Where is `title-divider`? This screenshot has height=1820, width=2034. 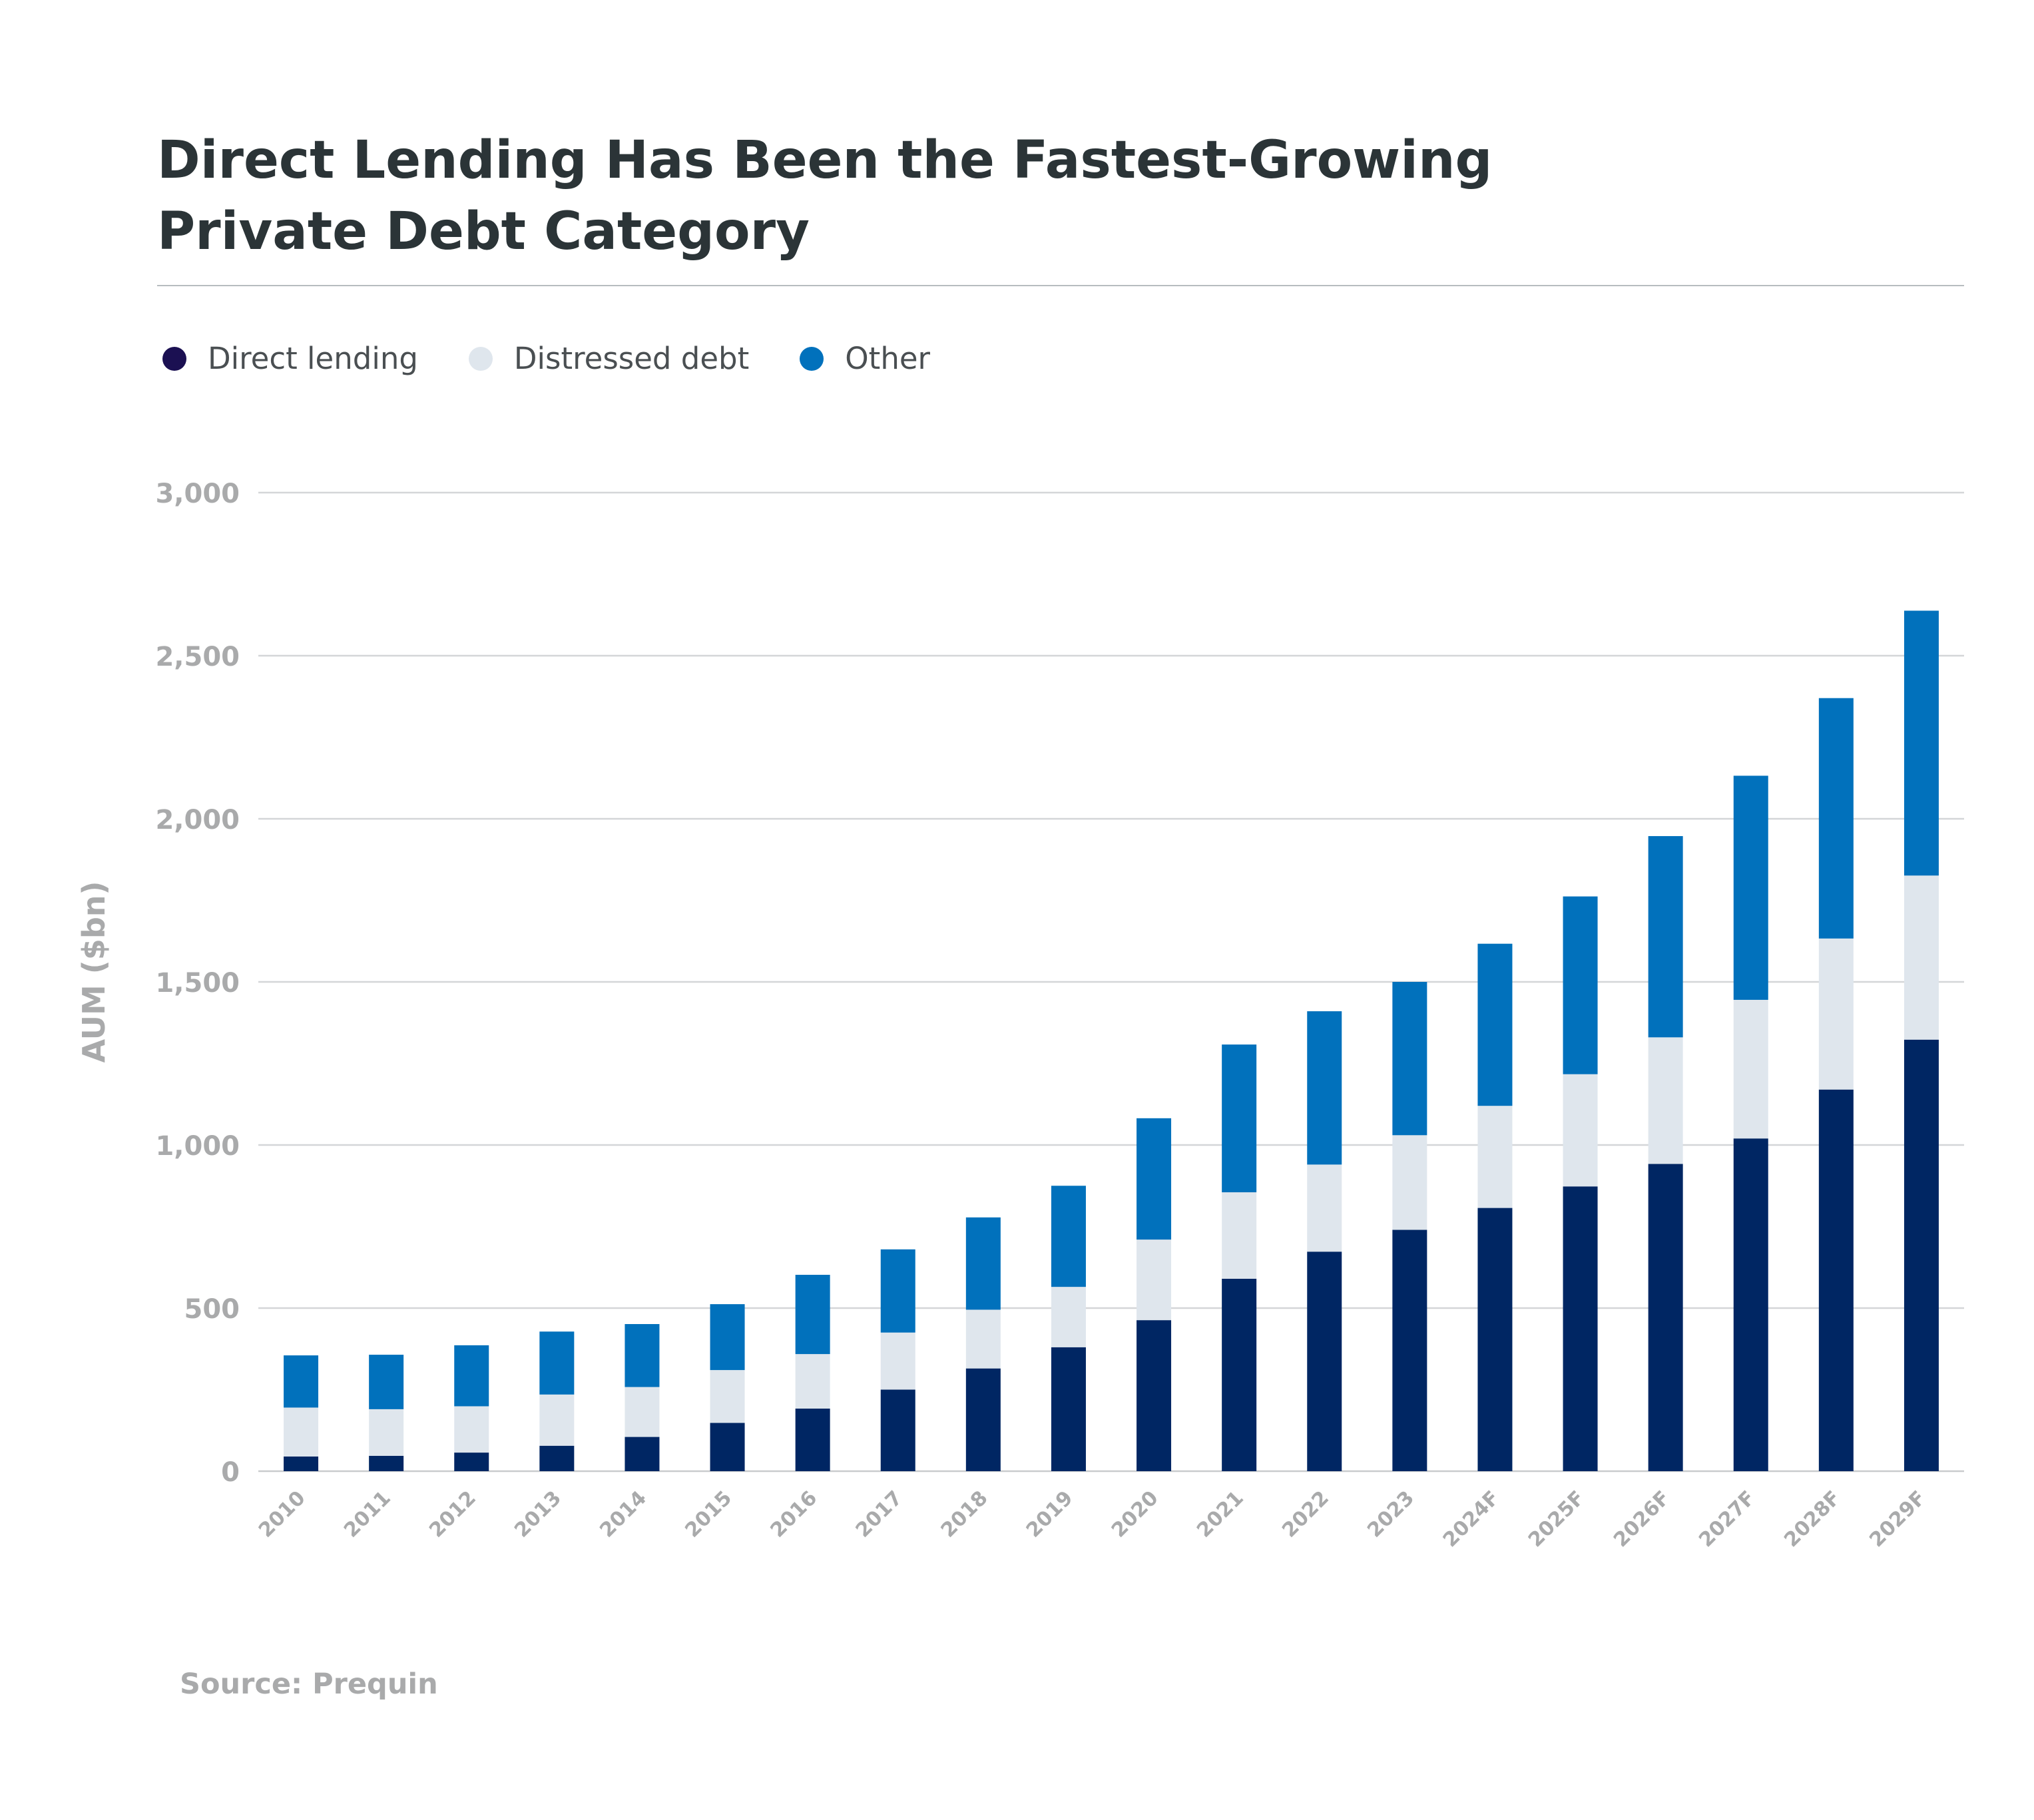
title-divider is located at coordinates (1060, 285).